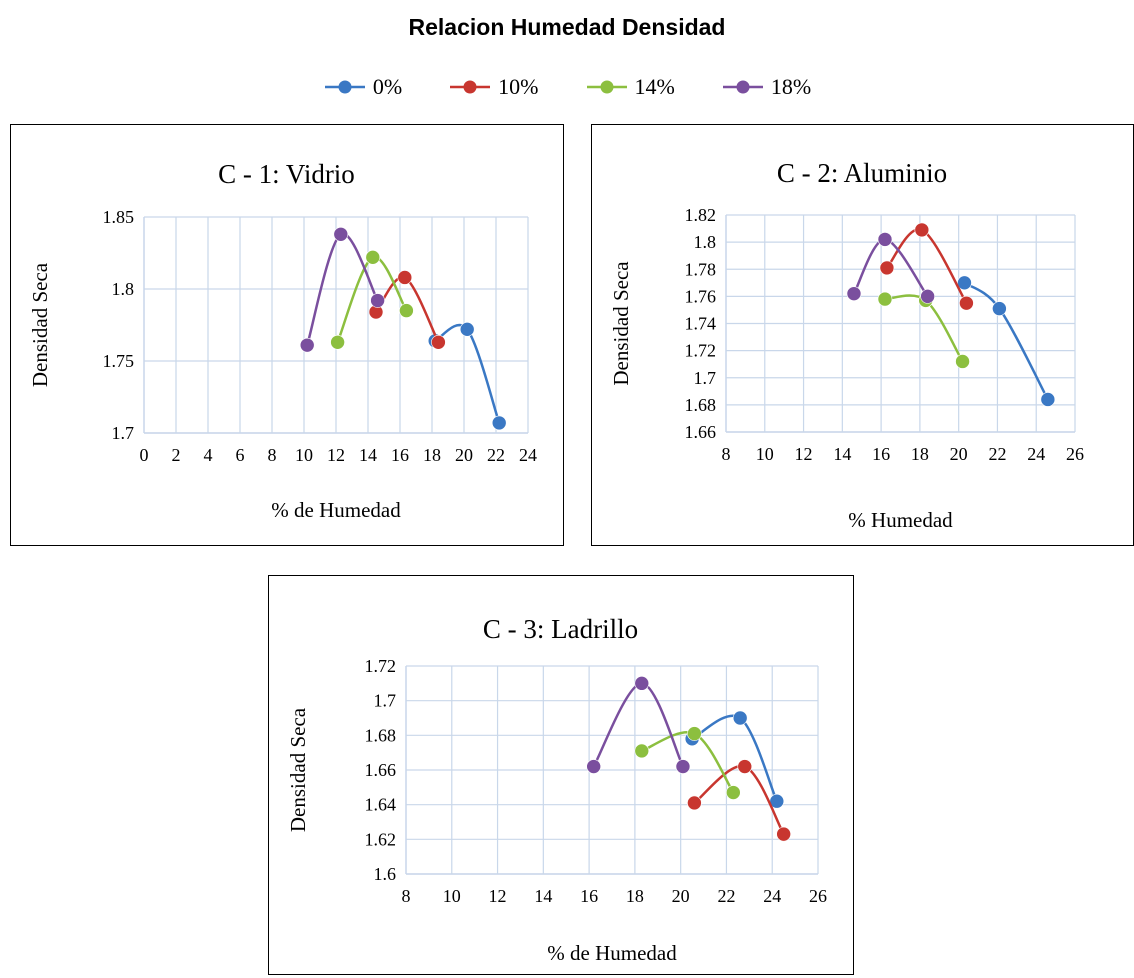 The image size is (1134, 978). I want to click on legend-label-3: 18%, so click(791, 86).